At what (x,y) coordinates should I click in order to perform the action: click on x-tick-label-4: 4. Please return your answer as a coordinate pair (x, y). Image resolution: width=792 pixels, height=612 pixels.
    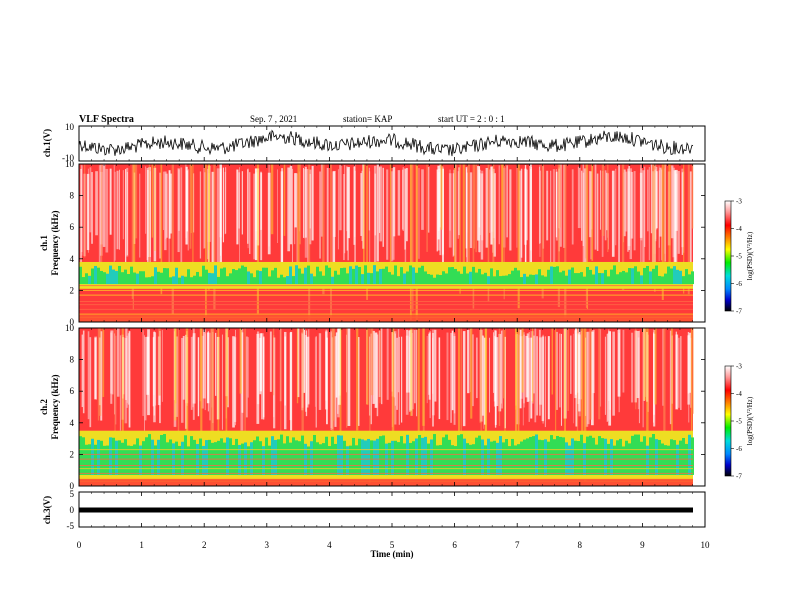
    Looking at the image, I should click on (329, 545).